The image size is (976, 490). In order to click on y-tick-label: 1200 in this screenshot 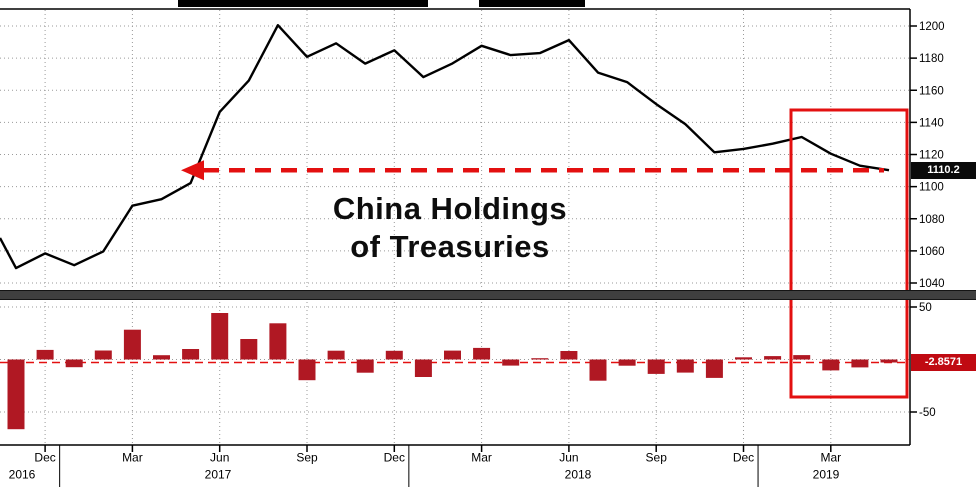, I will do `click(932, 27)`.